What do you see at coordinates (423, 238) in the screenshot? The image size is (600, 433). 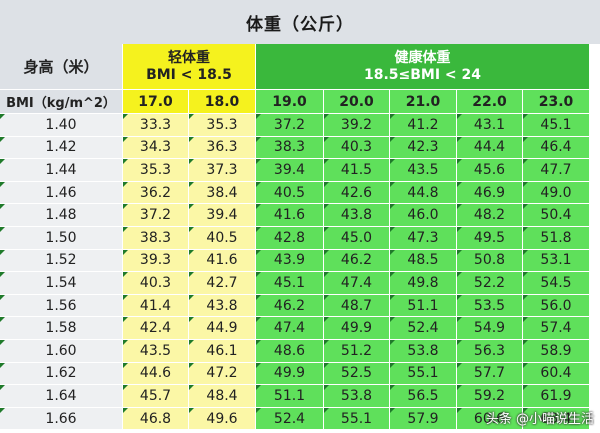 I see `weight-cell: 47.3` at bounding box center [423, 238].